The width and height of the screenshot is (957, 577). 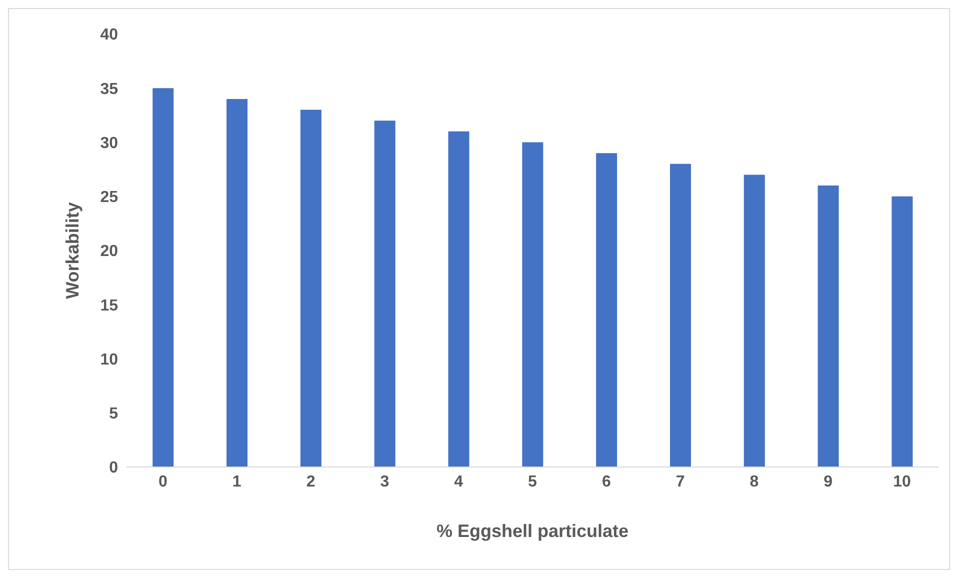 What do you see at coordinates (109, 197) in the screenshot?
I see `y-tick-label: 25` at bounding box center [109, 197].